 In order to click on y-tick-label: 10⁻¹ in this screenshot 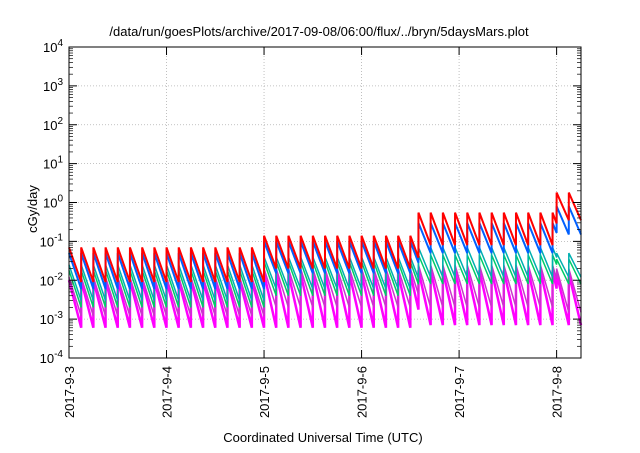, I will do `click(52, 240)`.